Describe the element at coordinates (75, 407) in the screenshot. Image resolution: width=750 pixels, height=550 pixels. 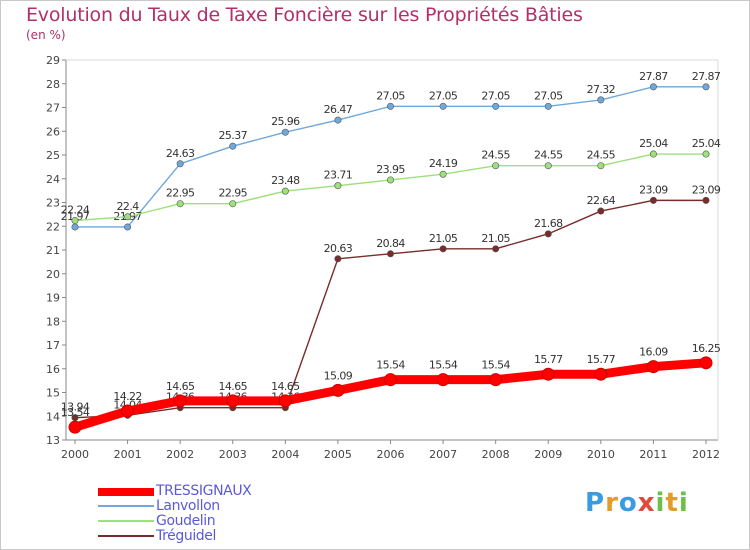
I see `data-label-3: 13.94` at that location.